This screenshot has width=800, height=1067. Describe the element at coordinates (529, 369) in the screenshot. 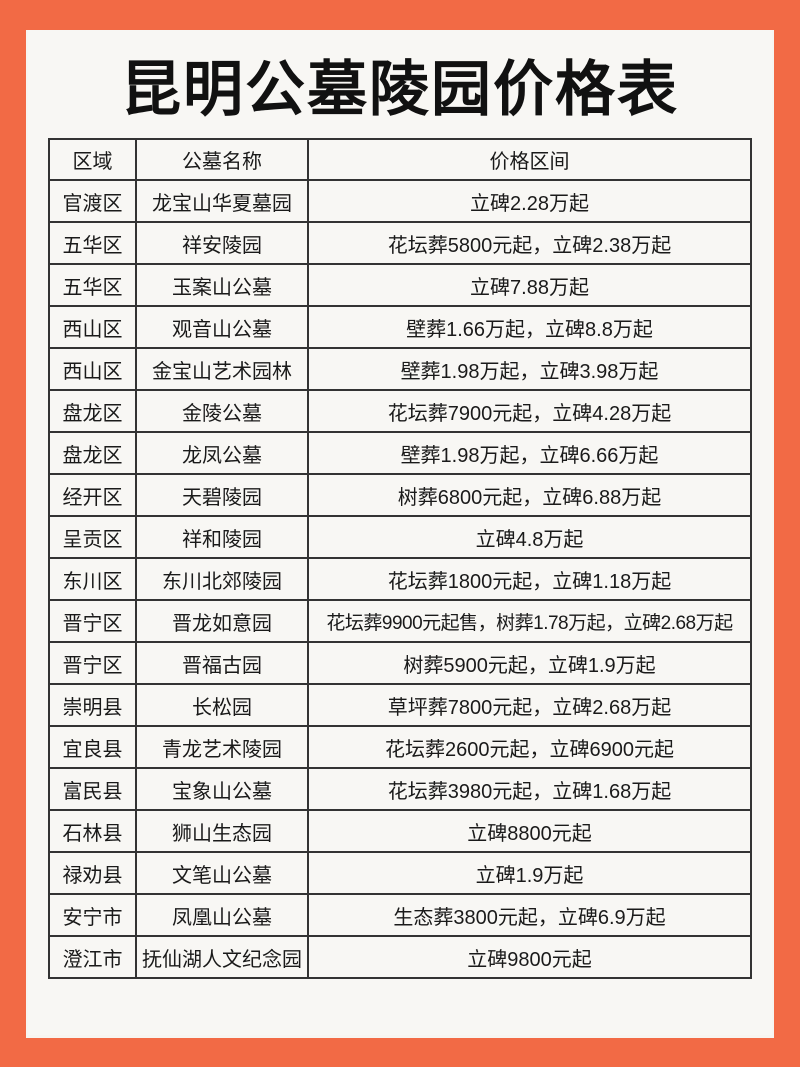

I see `cell-price-range: 壁葬1.98万起，立碑3.98万起` at that location.